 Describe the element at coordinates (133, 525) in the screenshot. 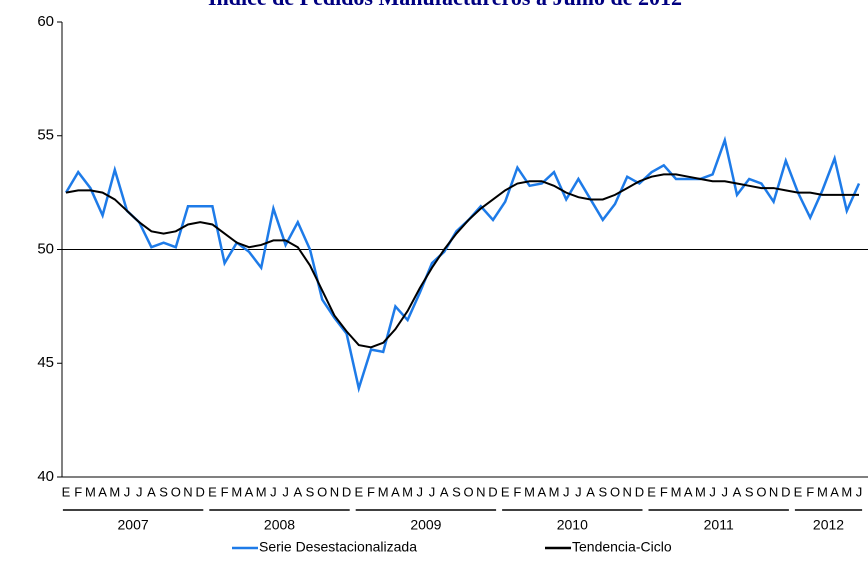

I see `year-label: 2007` at that location.